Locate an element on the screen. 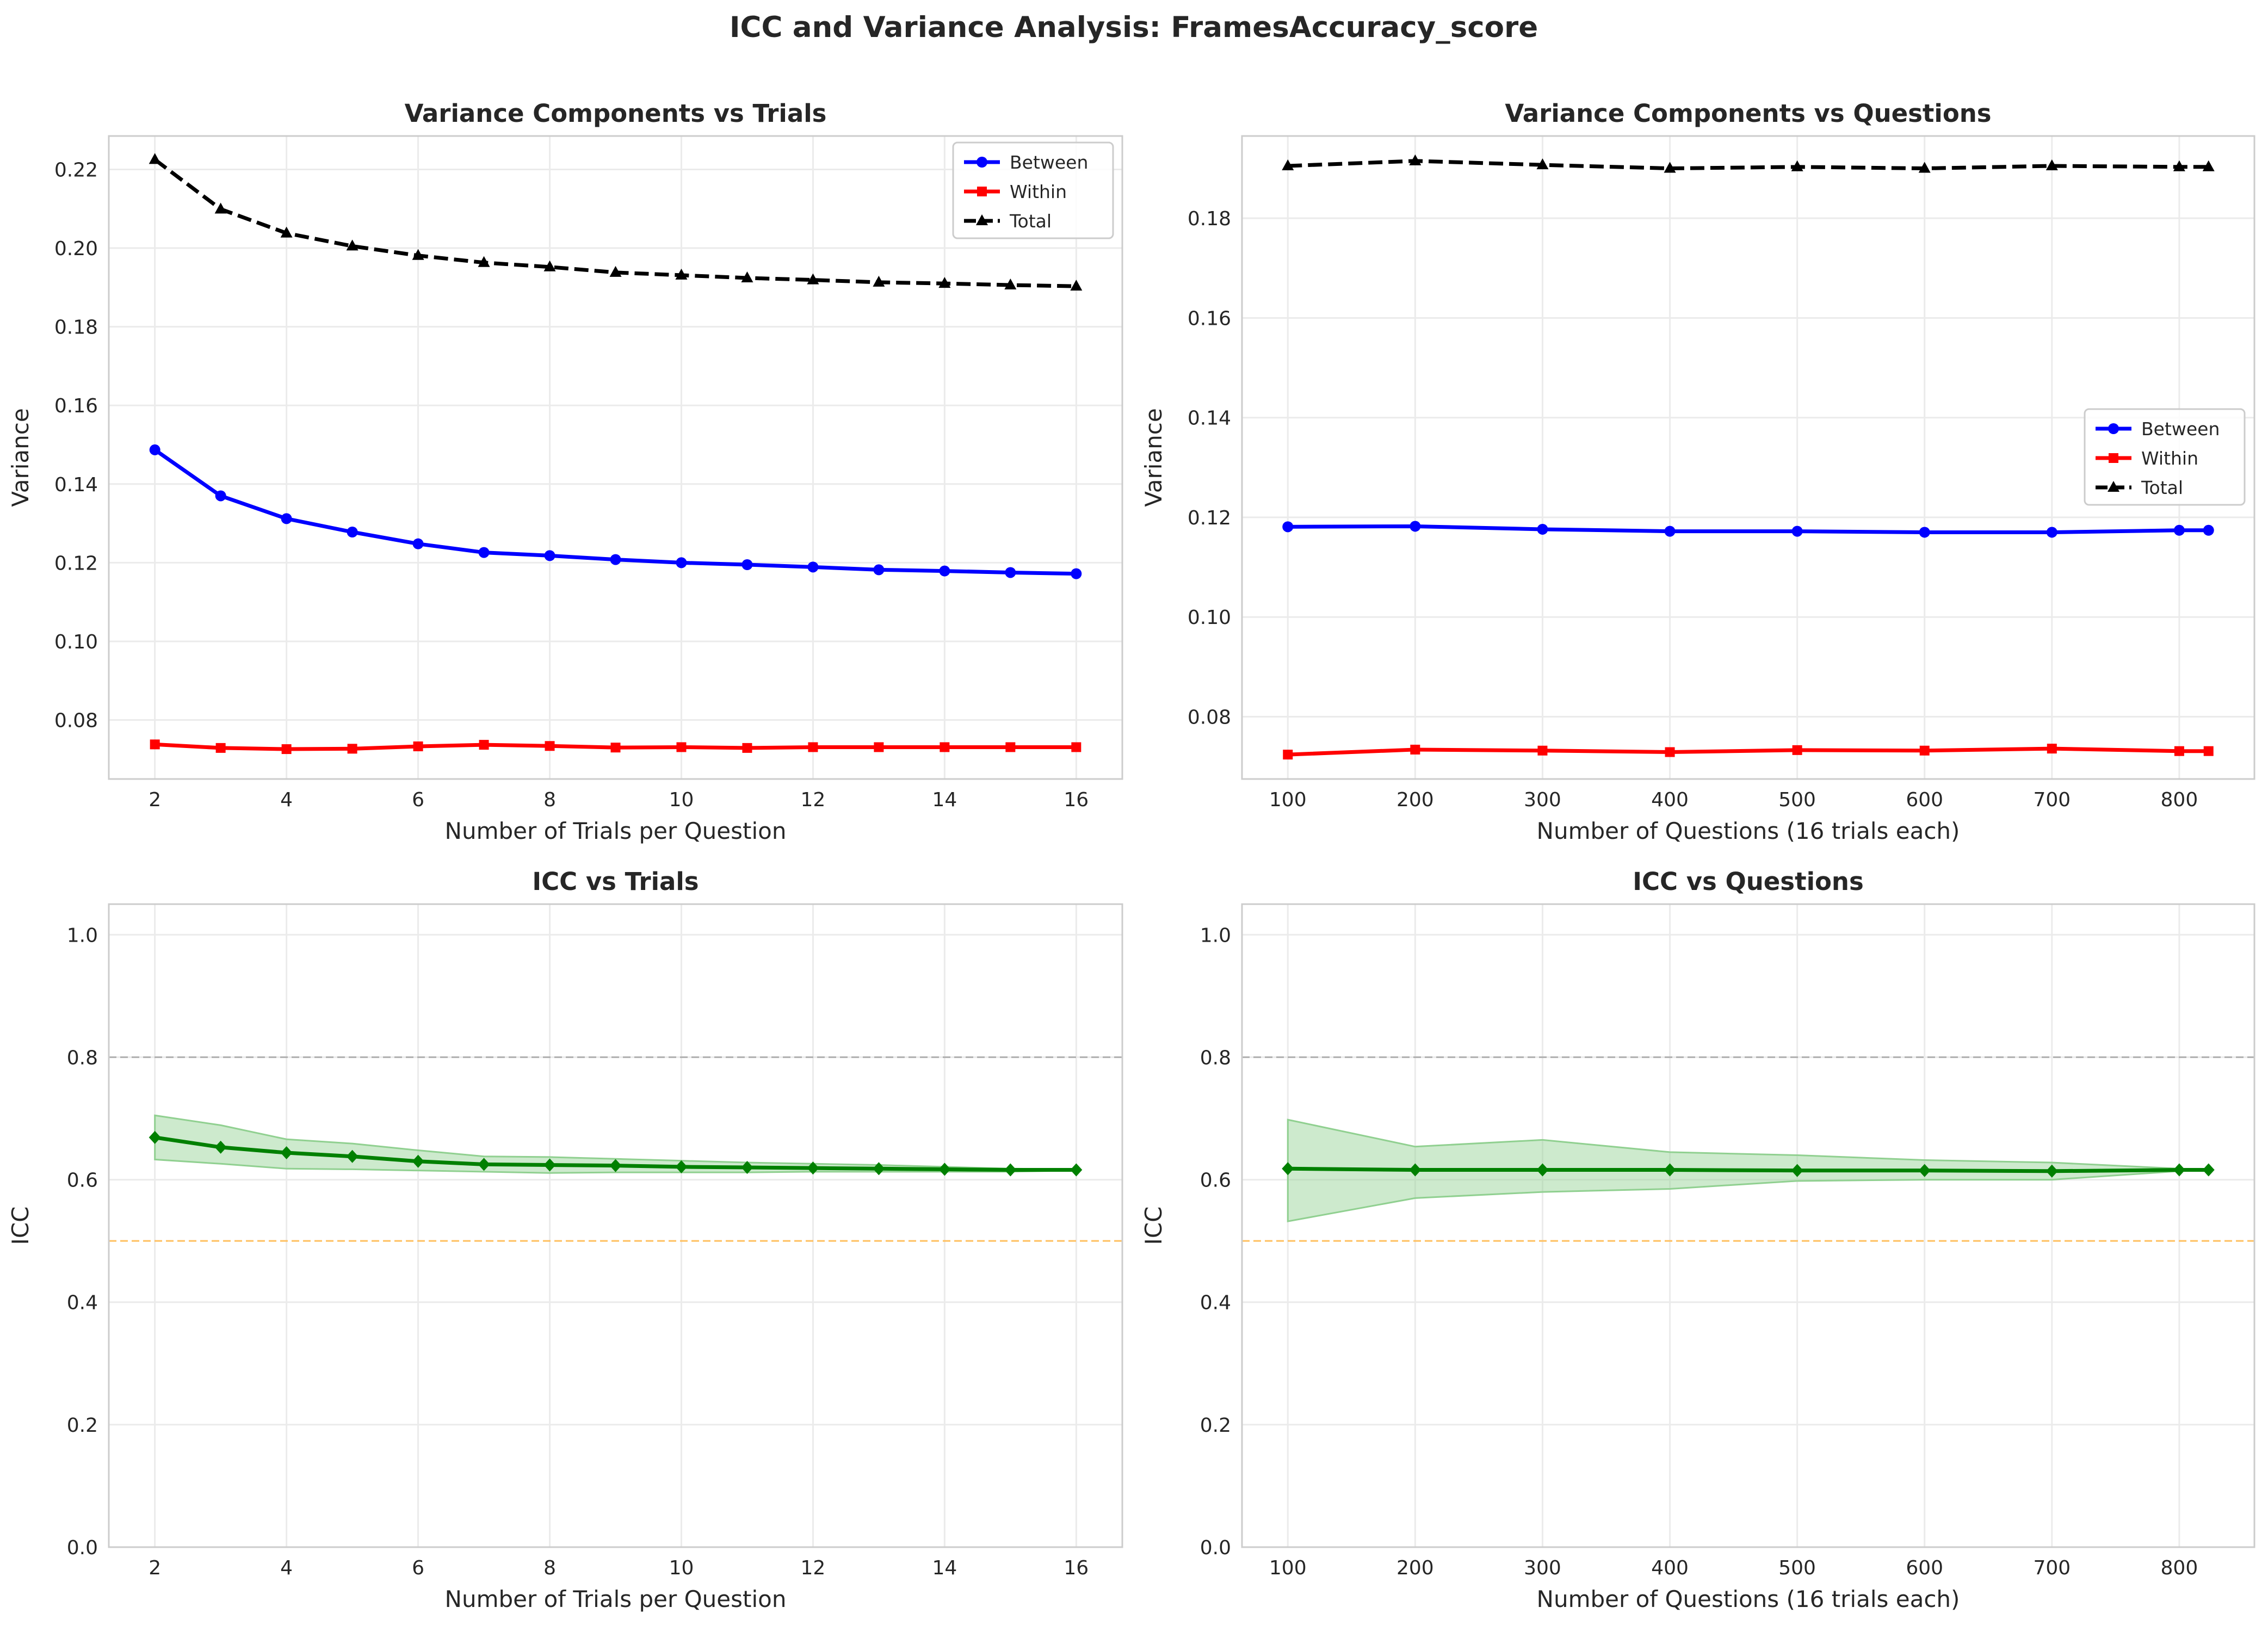  legend-marker-within is located at coordinates (2114, 458).